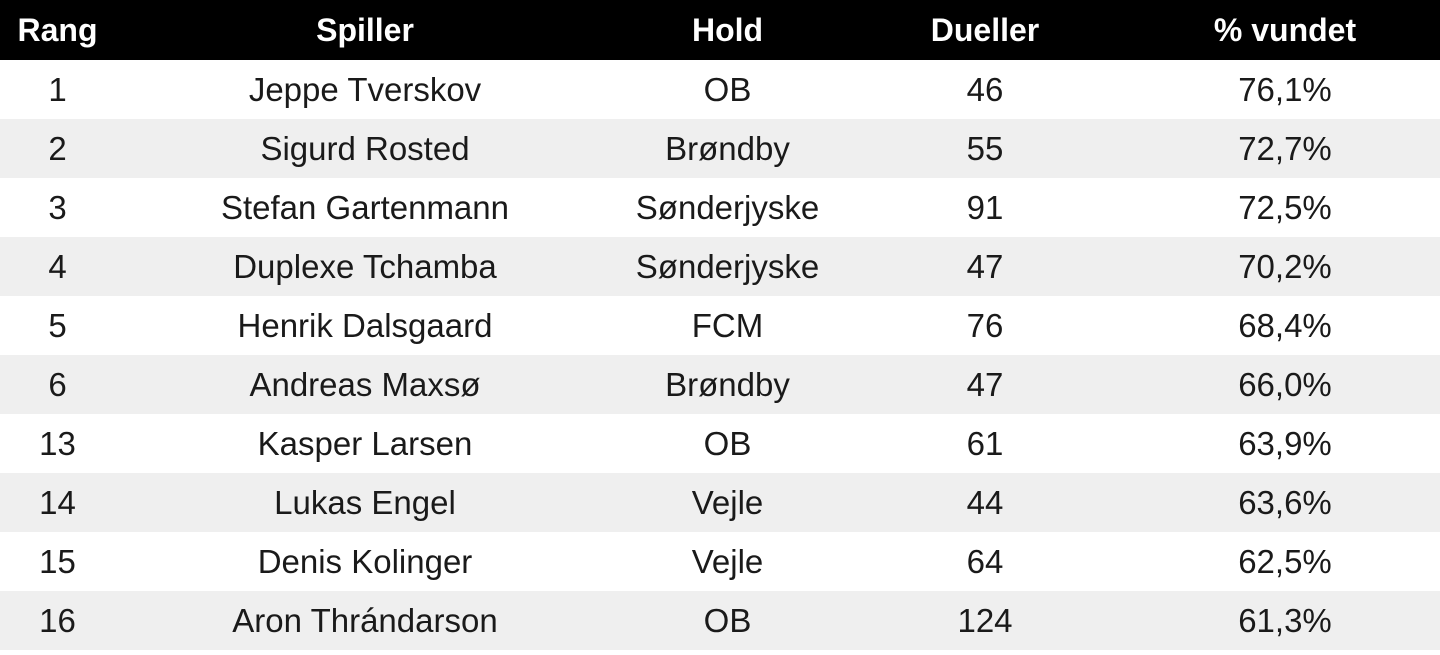 The height and width of the screenshot is (655, 1440). Describe the element at coordinates (1285, 266) in the screenshot. I see `win-pct-cell: 70,2%` at that location.